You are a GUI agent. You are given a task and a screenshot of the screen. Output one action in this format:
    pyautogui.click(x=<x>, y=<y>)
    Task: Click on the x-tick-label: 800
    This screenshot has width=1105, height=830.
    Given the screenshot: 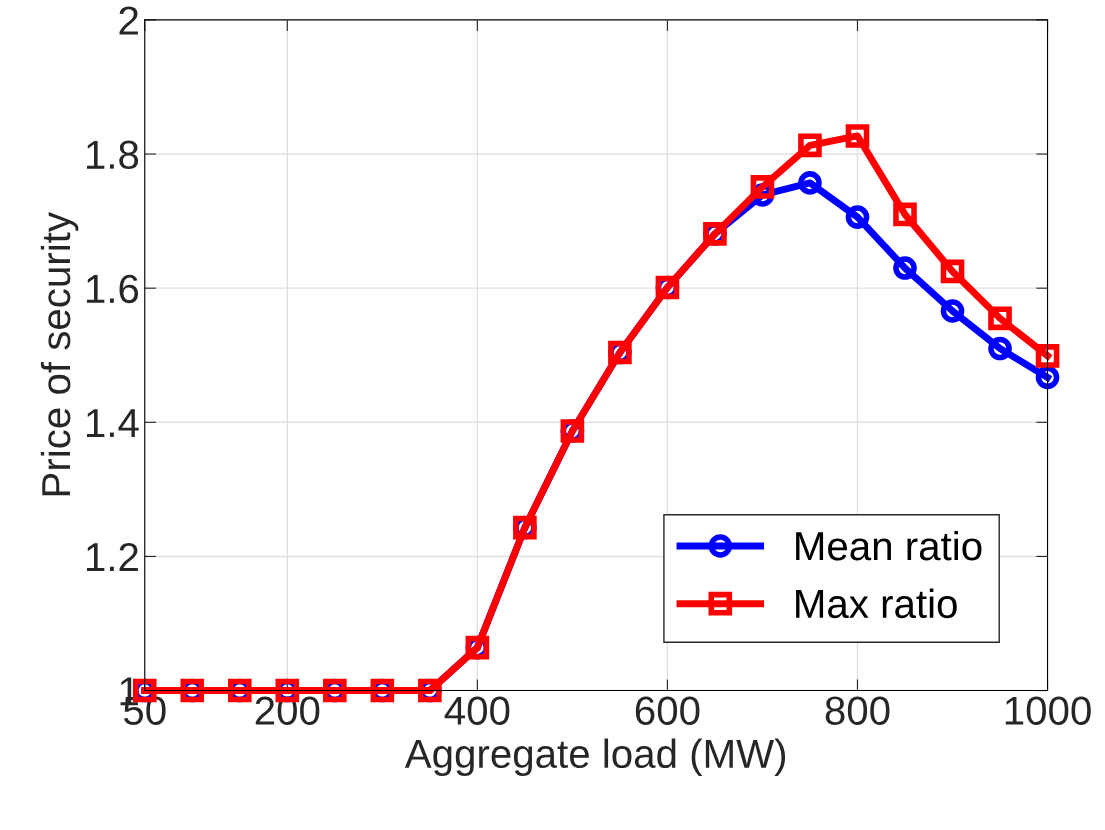 What is the action you would take?
    pyautogui.click(x=857, y=711)
    